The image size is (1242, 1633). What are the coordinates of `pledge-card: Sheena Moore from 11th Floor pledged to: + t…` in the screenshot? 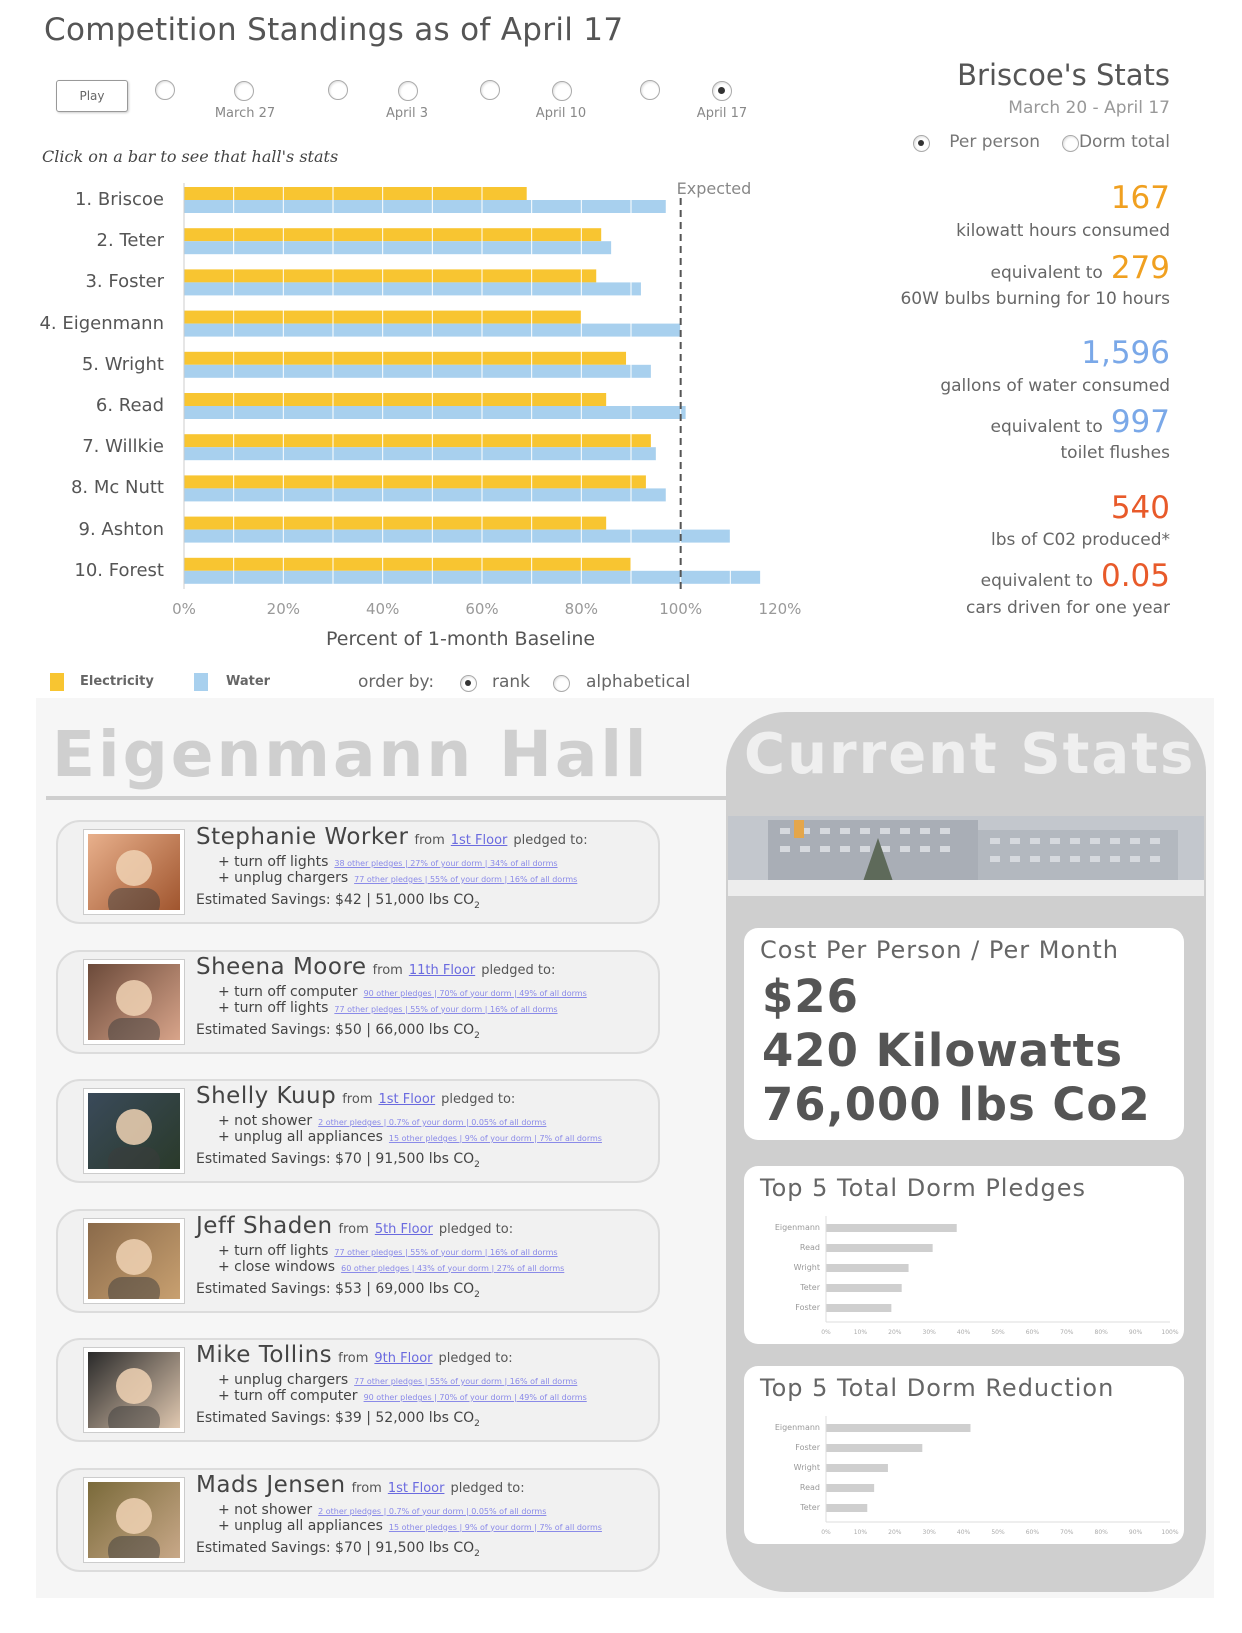 It's located at (358, 1001).